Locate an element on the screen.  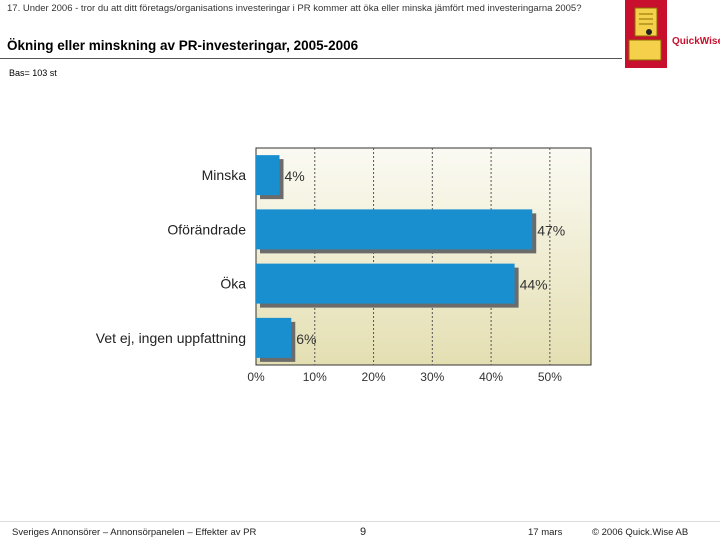
tick-labels: 0% 10% 20% 30% 40% 50% is located at coordinates (404, 377).